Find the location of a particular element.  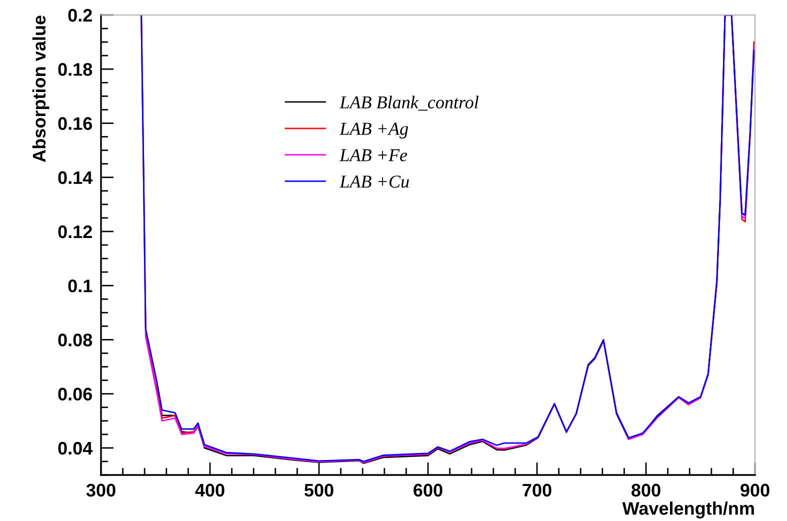

y-tick-label: 0.04 is located at coordinates (75, 448).